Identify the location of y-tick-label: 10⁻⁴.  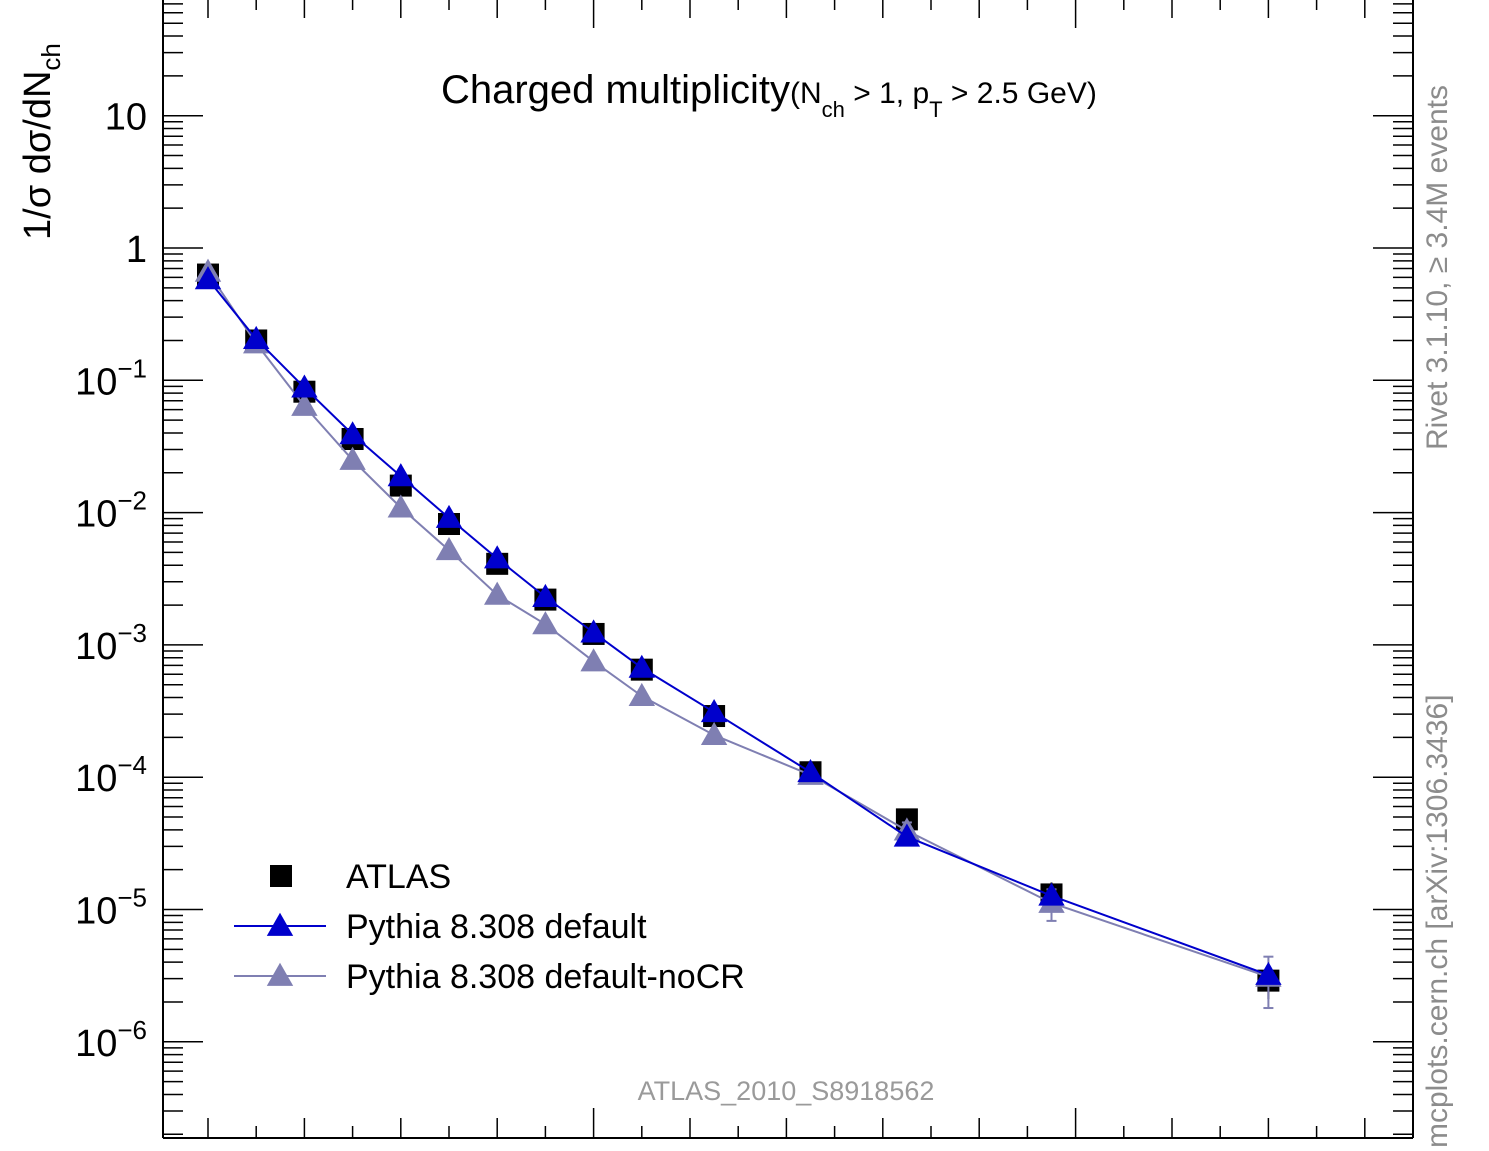
(111, 775).